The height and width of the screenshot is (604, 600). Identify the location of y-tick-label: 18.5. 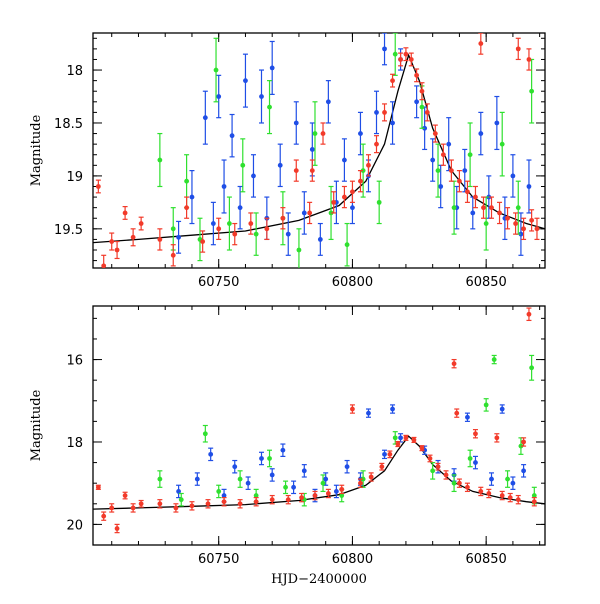
(68, 124).